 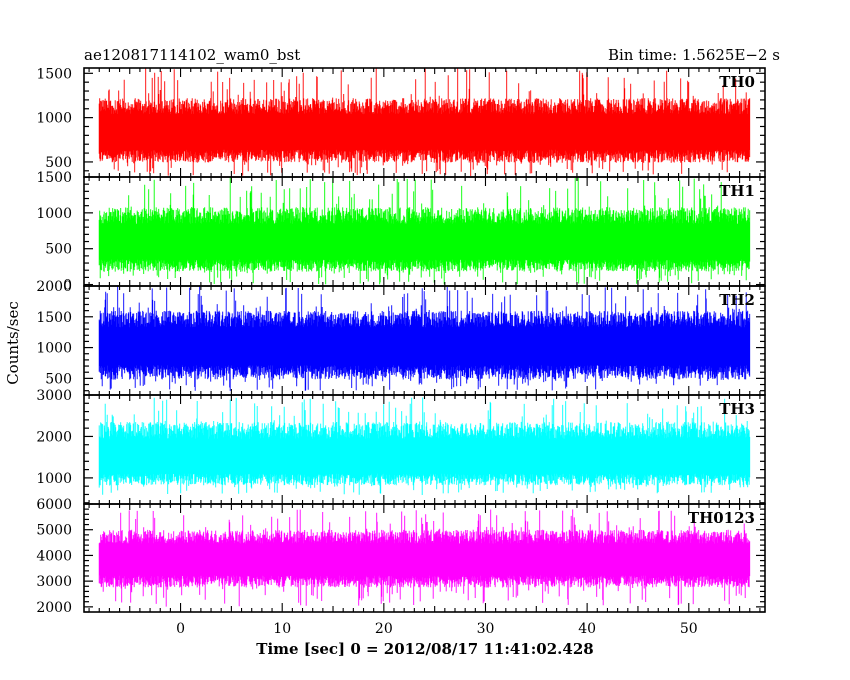 What do you see at coordinates (13, 343) in the screenshot?
I see `y-axis-label: Counts/sec` at bounding box center [13, 343].